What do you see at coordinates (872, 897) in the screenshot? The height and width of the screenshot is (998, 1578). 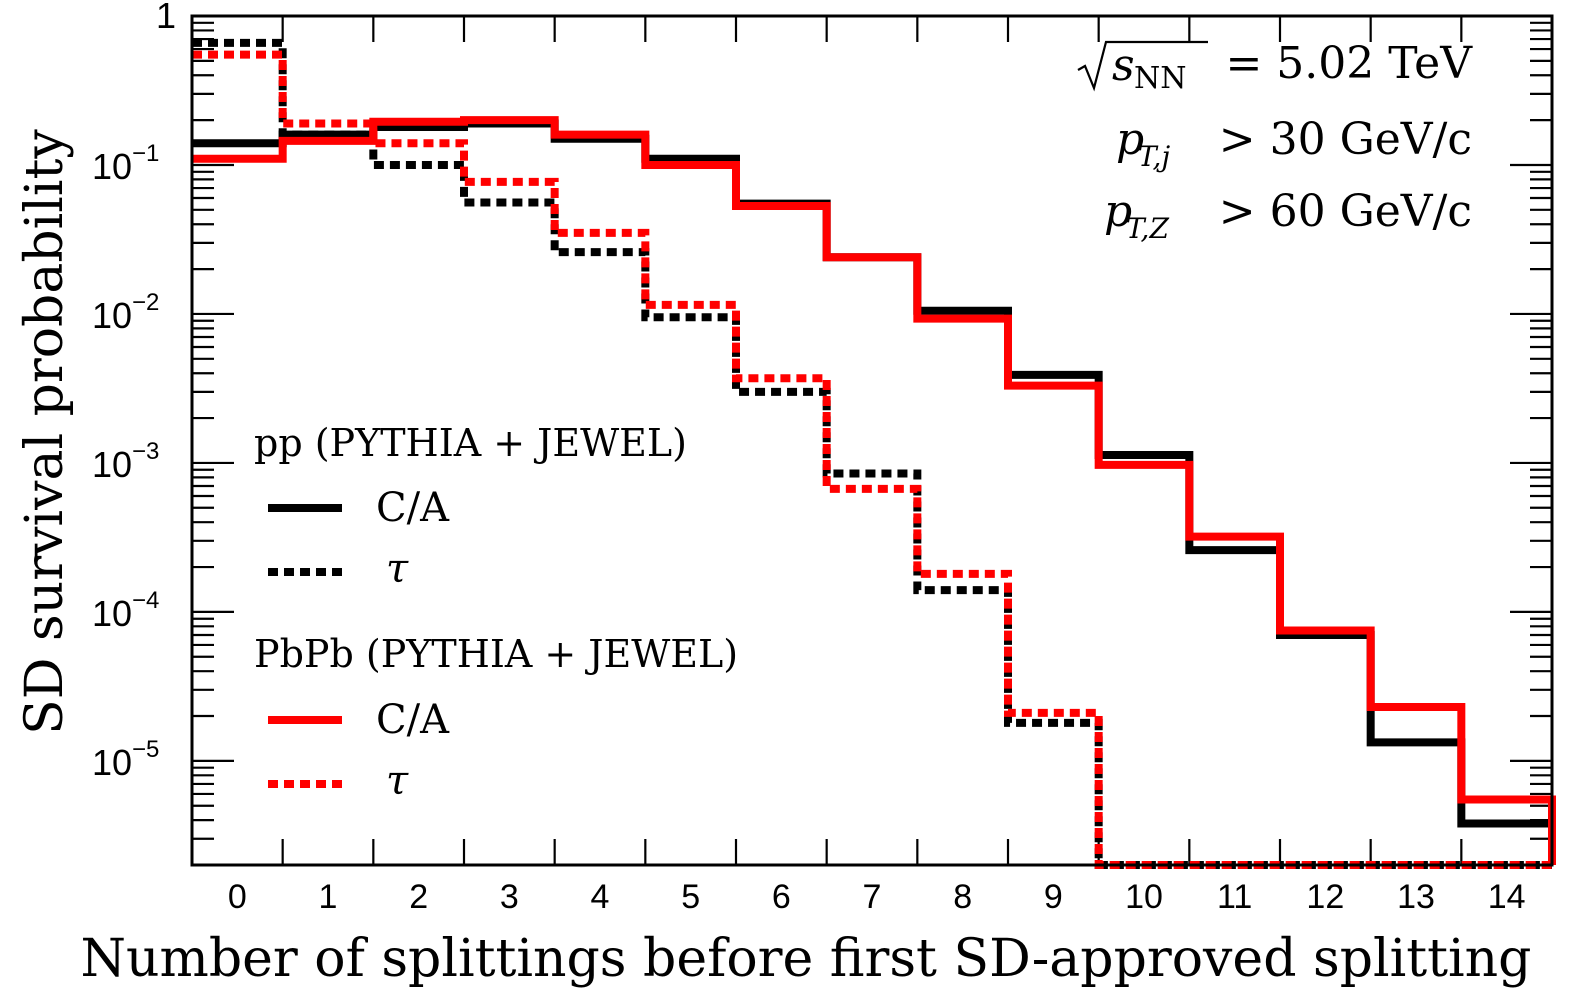 I see `x-tick-label: 7` at bounding box center [872, 897].